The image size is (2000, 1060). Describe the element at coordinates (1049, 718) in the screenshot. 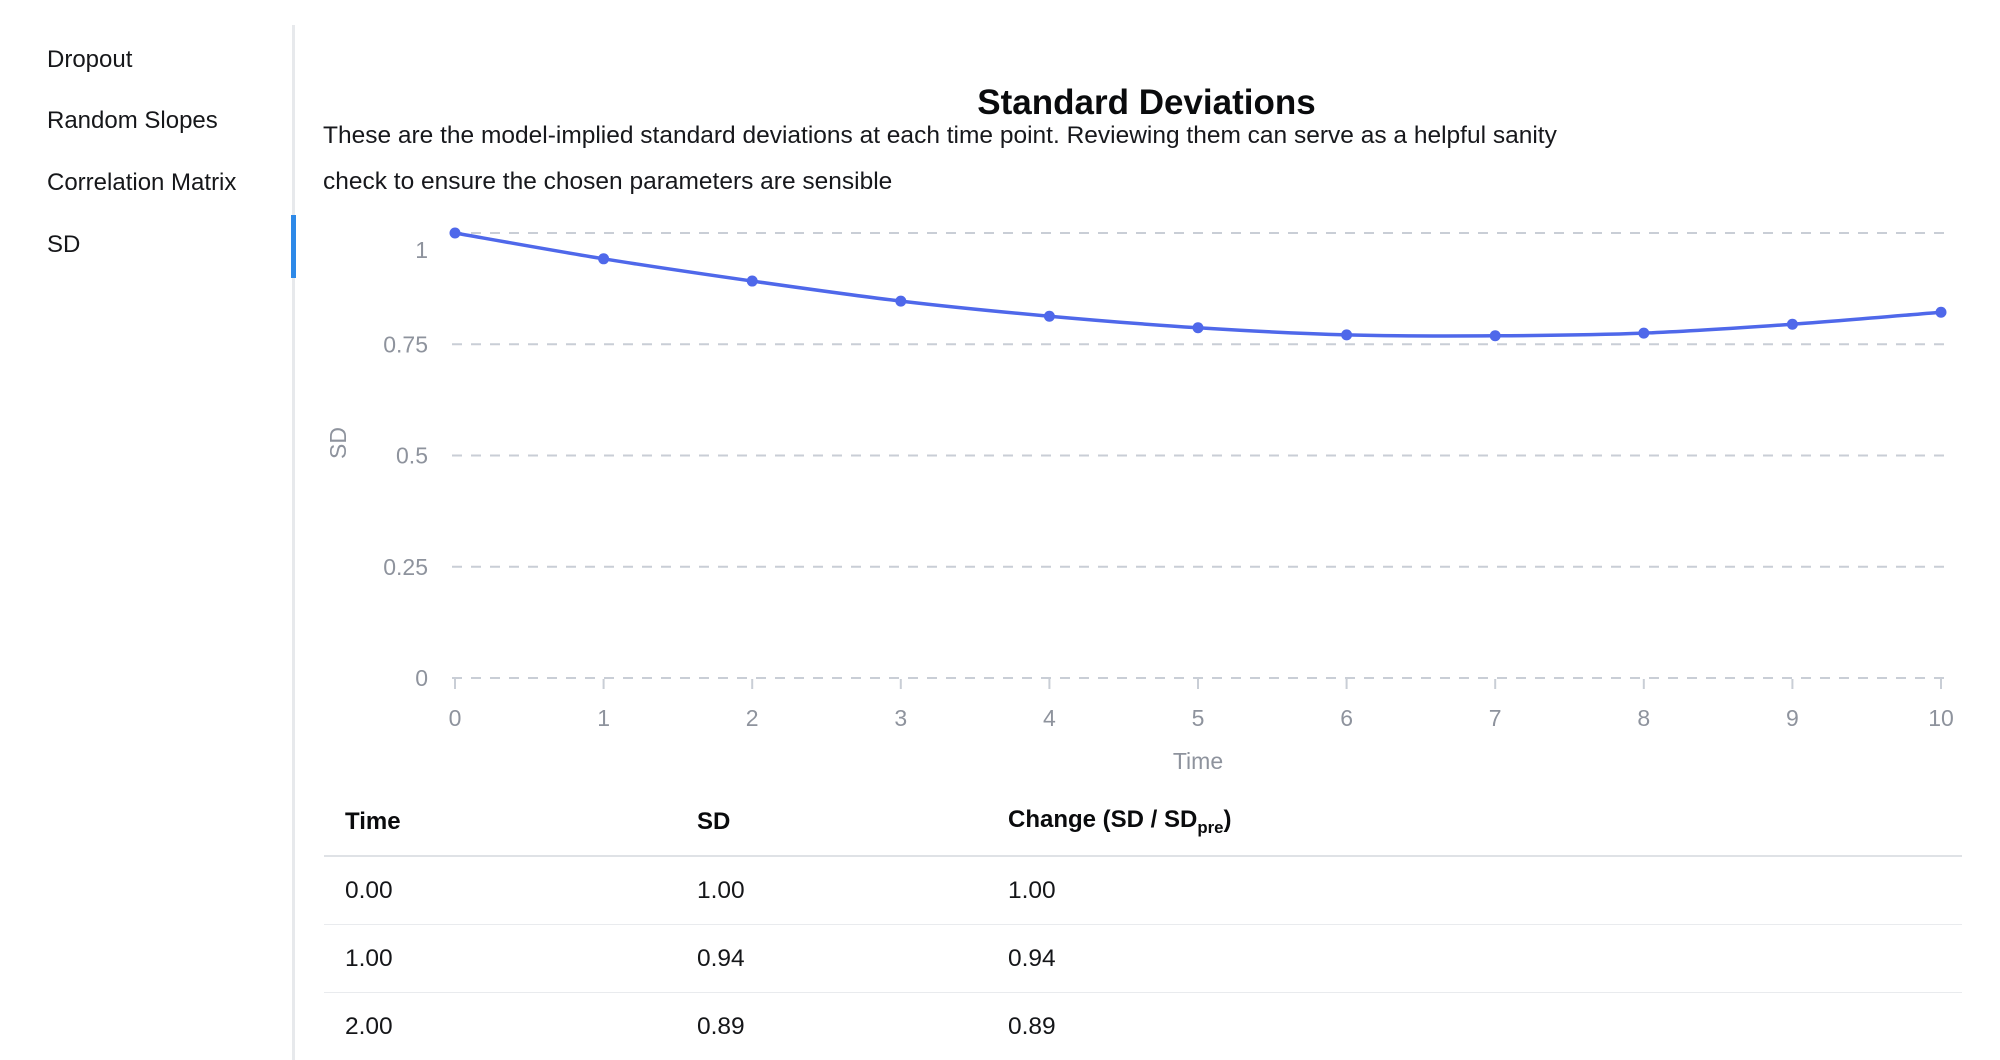

I see `x-tick-label: 4` at that location.